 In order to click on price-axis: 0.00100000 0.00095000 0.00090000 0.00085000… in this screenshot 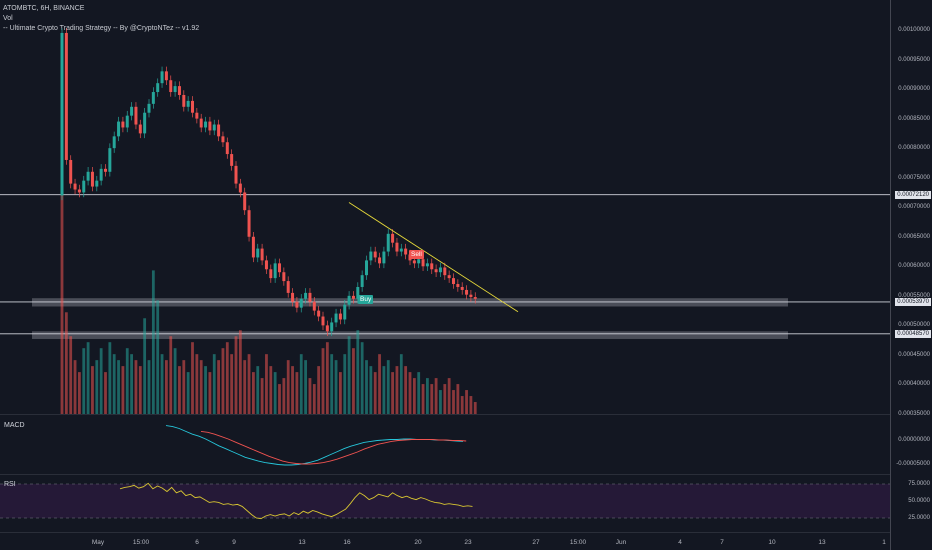, I will do `click(911, 275)`.